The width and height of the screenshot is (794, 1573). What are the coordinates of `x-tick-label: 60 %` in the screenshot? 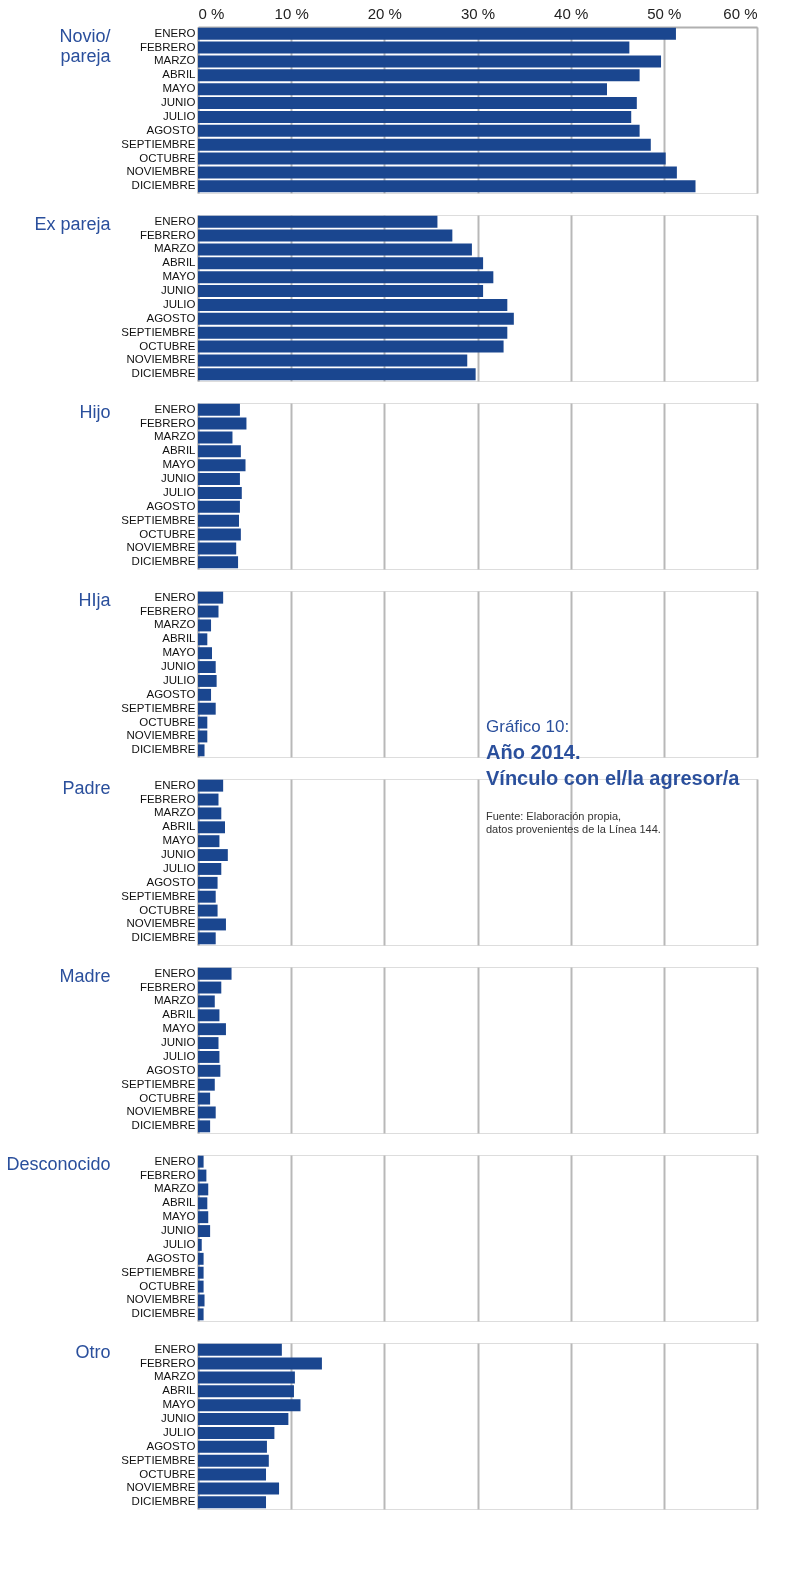 It's located at (740, 13).